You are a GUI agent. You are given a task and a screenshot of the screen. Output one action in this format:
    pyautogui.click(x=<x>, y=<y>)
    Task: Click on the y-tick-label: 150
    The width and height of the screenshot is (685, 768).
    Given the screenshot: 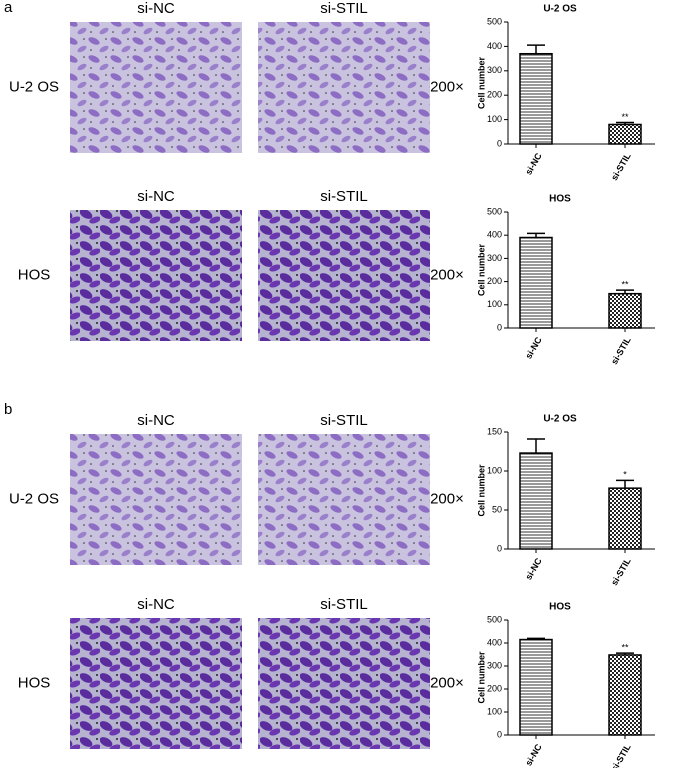 What is the action you would take?
    pyautogui.click(x=494, y=431)
    